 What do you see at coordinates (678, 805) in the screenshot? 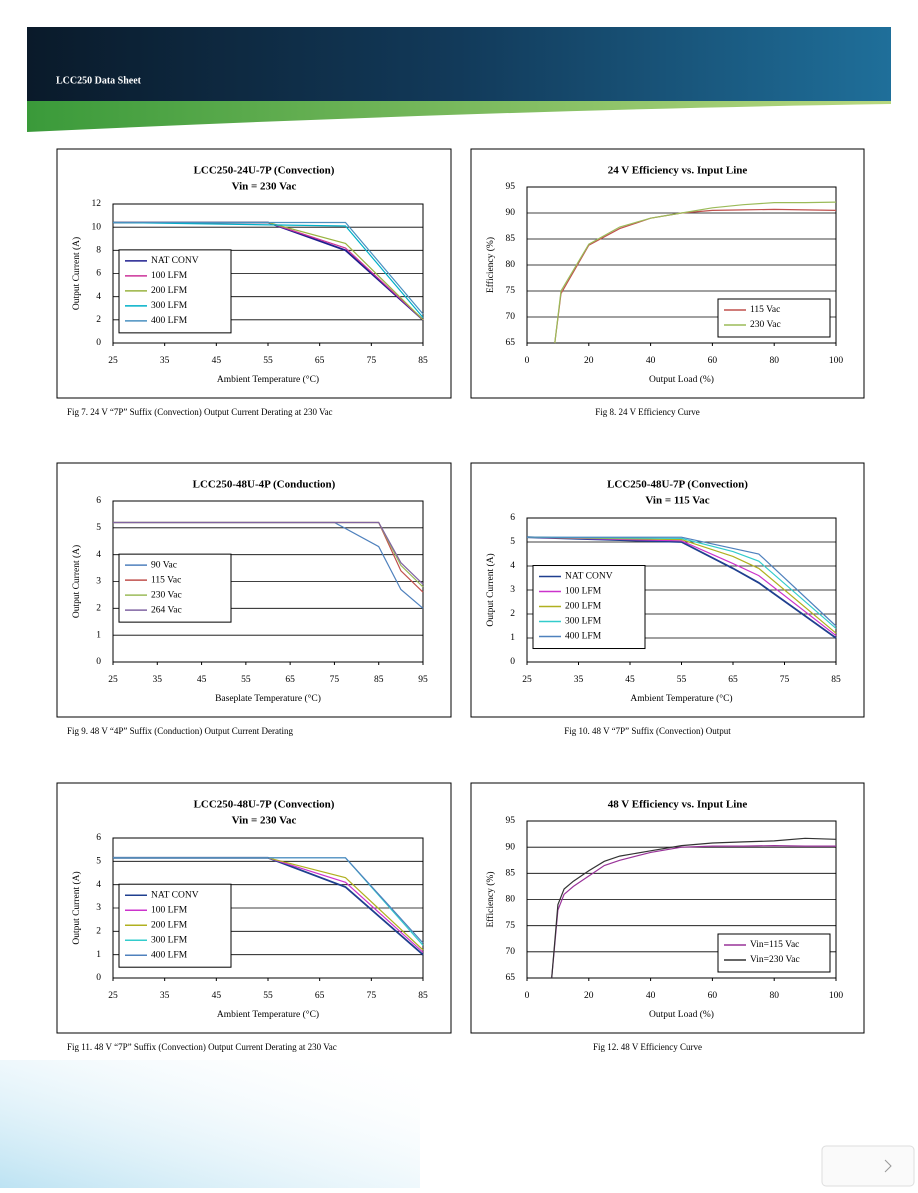
I see `chart-title: 48 V Efficiency vs. Input Line` at bounding box center [678, 805].